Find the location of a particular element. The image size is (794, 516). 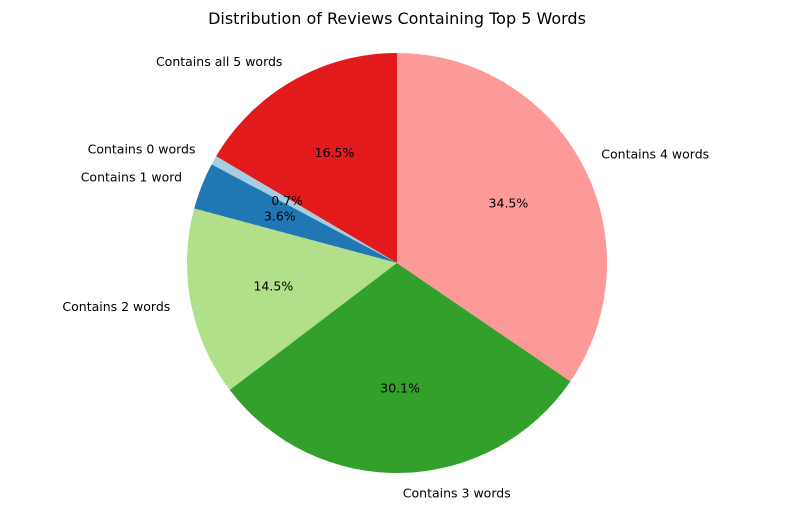

slice-percent-contains-4-words: 34.5% is located at coordinates (509, 203).